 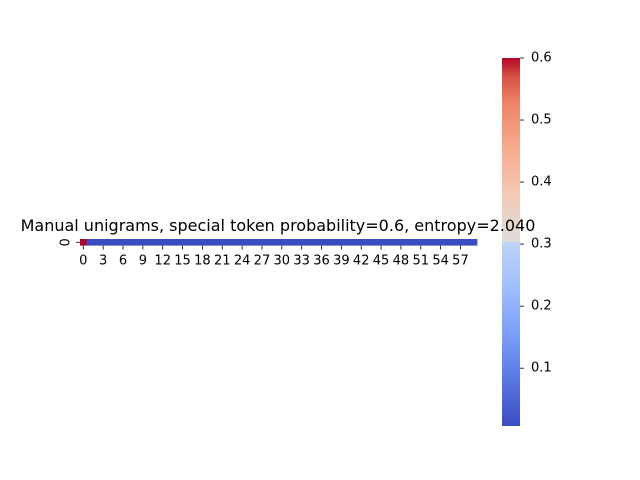 What do you see at coordinates (202, 261) in the screenshot?
I see `x-tick-label: 18` at bounding box center [202, 261].